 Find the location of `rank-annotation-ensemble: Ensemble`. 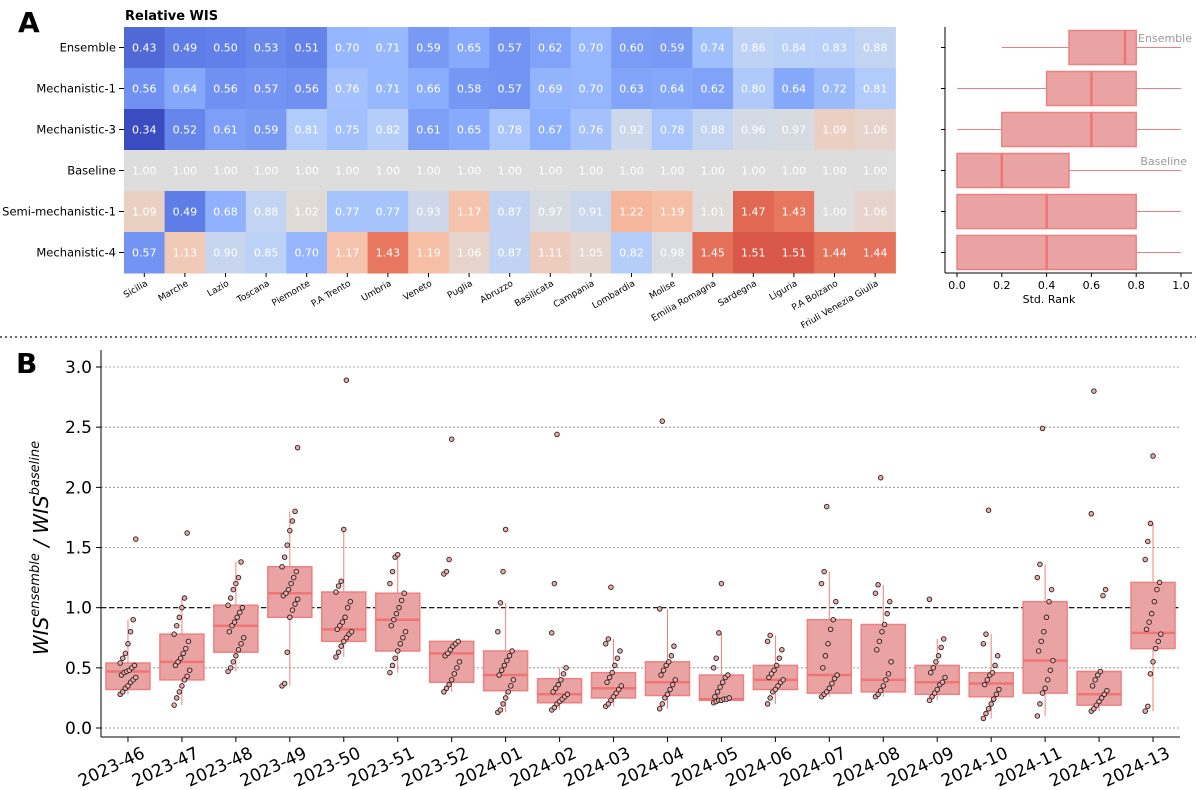

rank-annotation-ensemble: Ensemble is located at coordinates (1165, 38).